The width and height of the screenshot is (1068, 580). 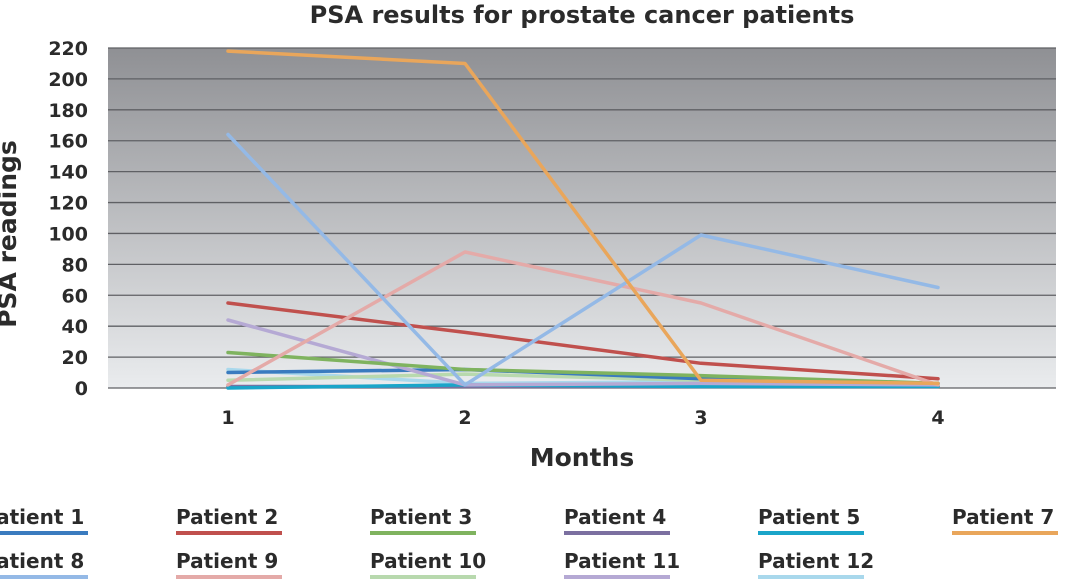 What do you see at coordinates (615, 517) in the screenshot?
I see `legend-label: Patient 4` at bounding box center [615, 517].